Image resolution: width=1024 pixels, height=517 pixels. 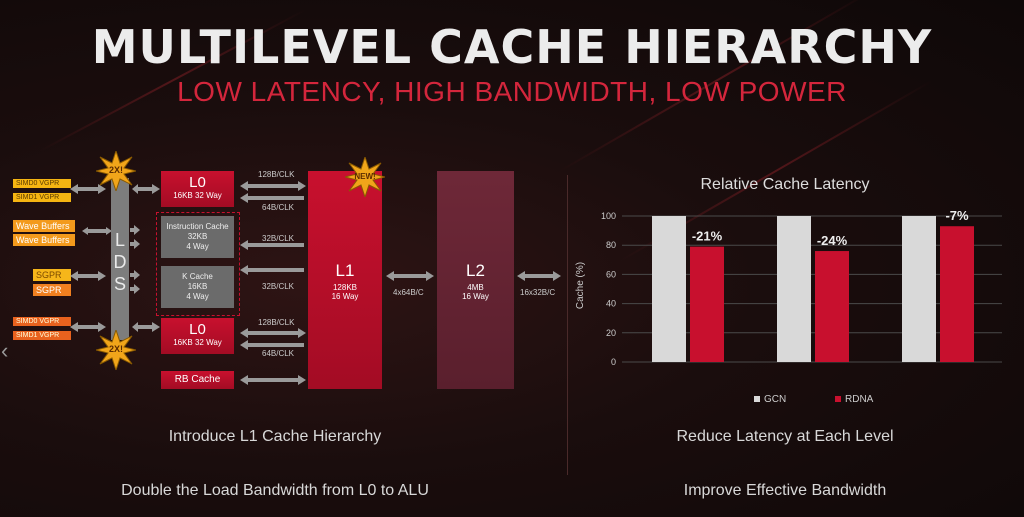 I want to click on caption-right-1: Reduce Latency at Each Level, so click(x=785, y=436).